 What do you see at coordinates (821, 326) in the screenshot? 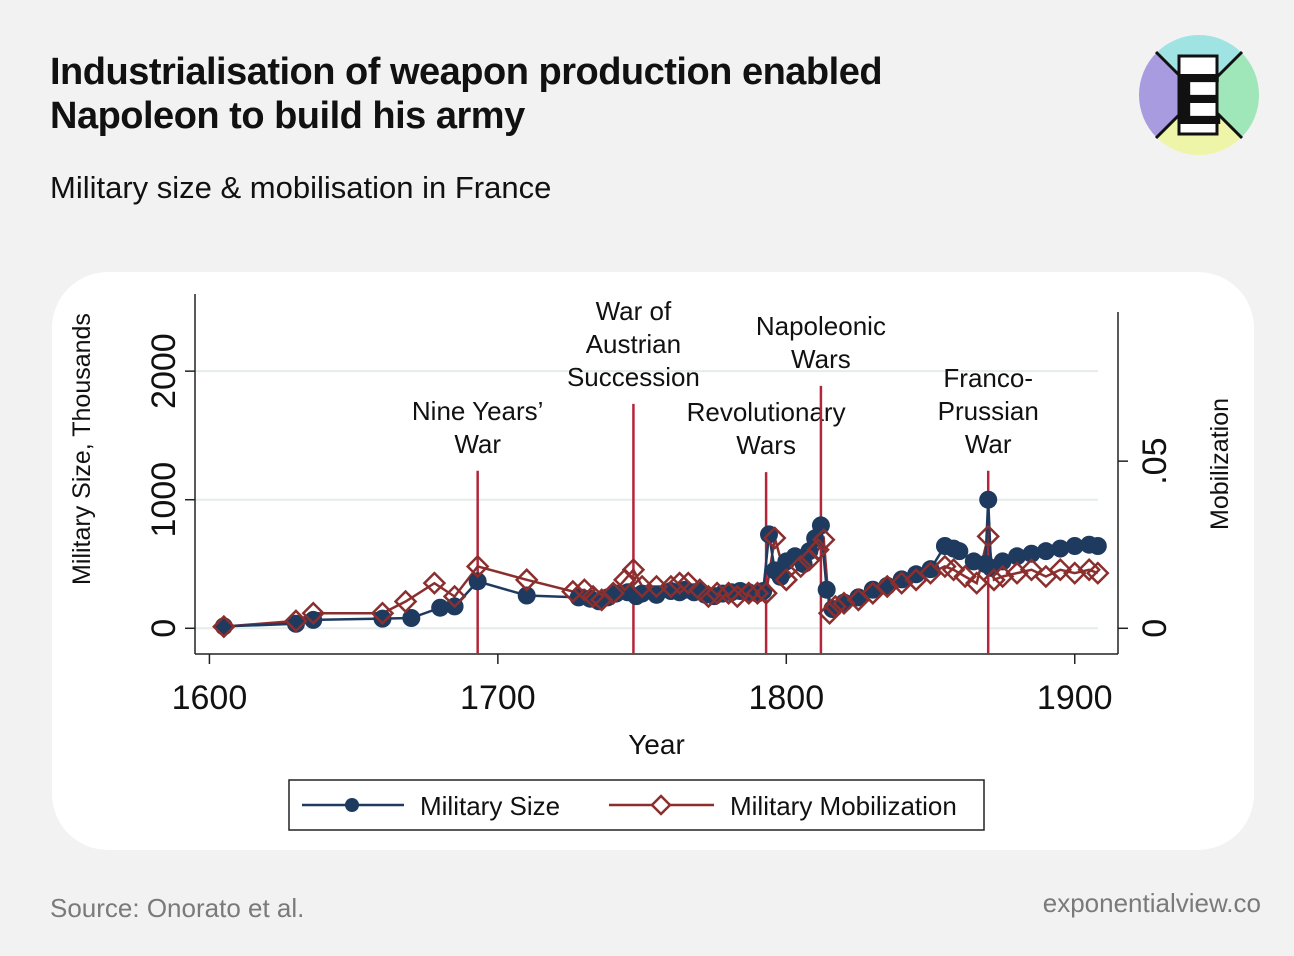
I see `war-label: Napoleonic` at bounding box center [821, 326].